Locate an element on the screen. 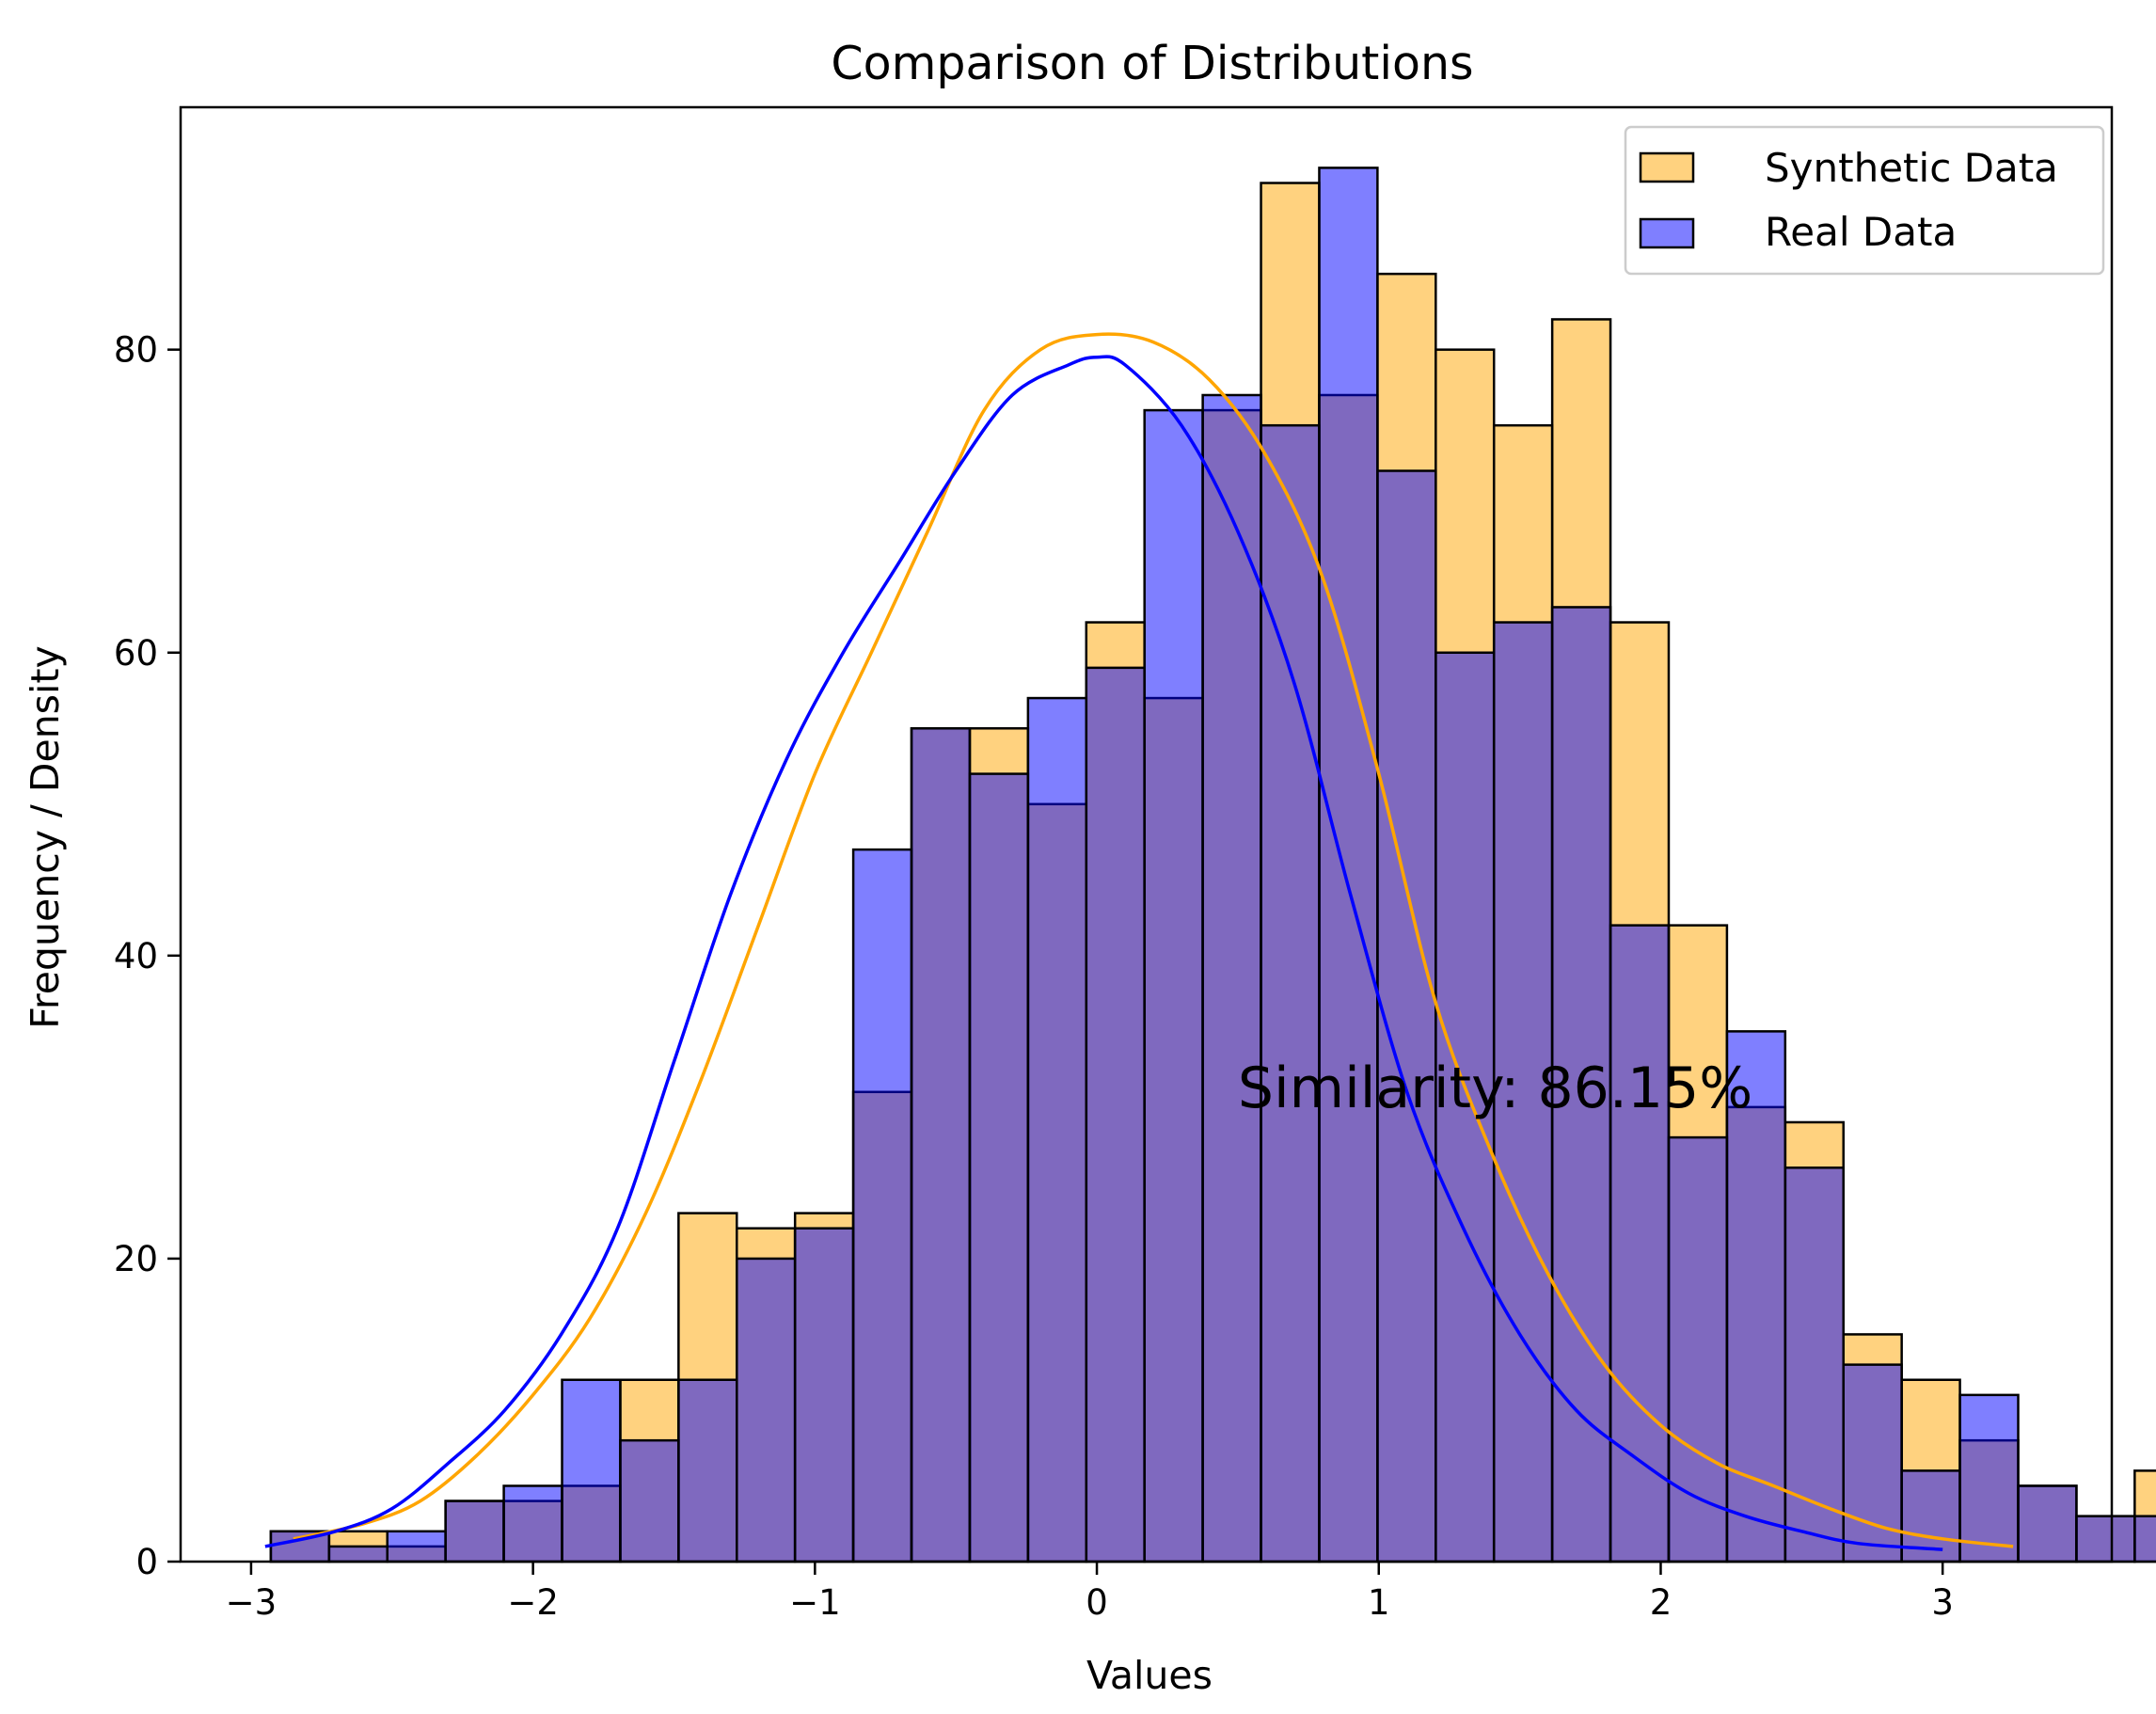 Image resolution: width=2156 pixels, height=1714 pixels. legend-swatch-real is located at coordinates (1667, 233).